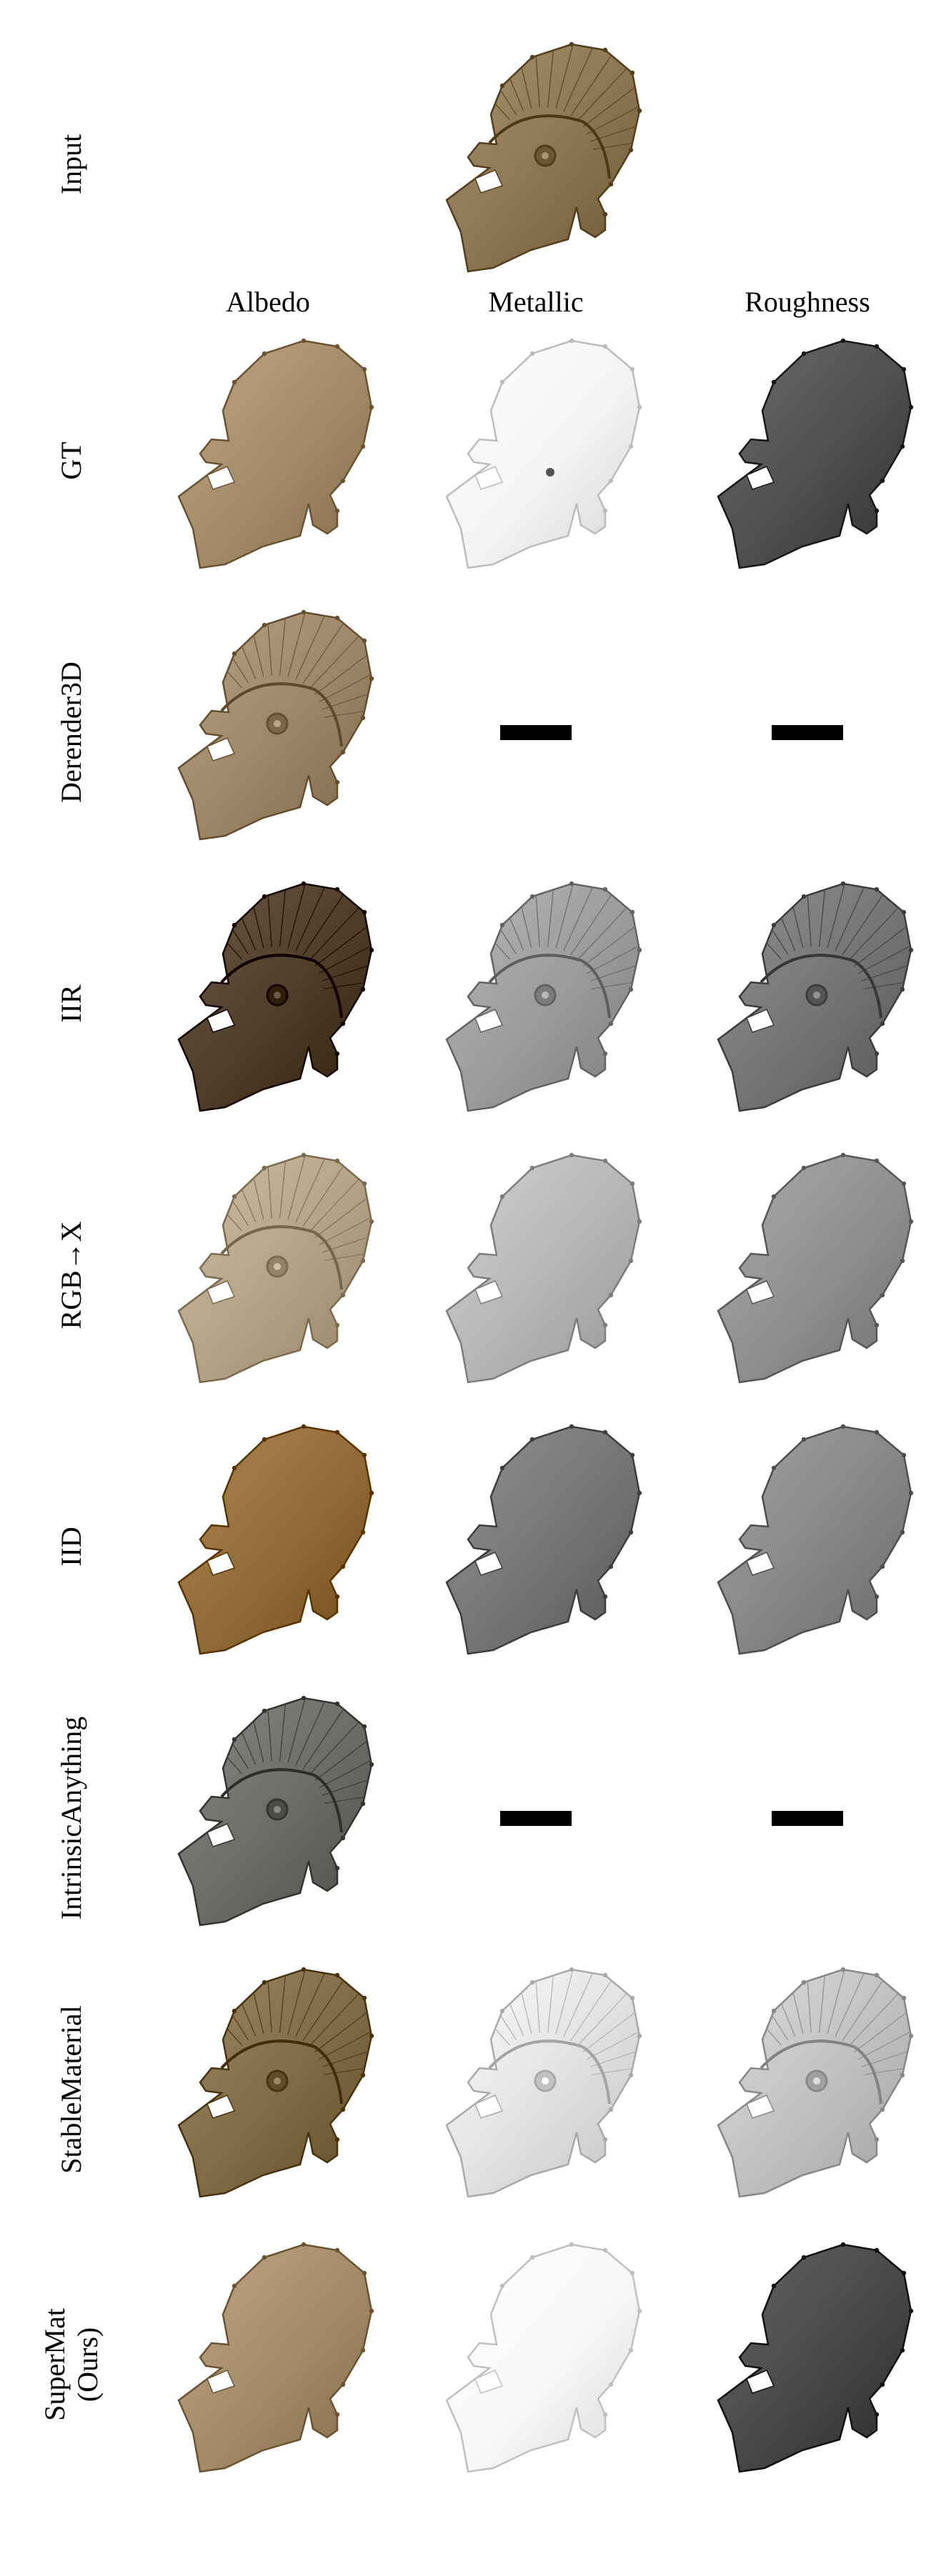  I want to click on iid-roughness-image, so click(807, 1546).